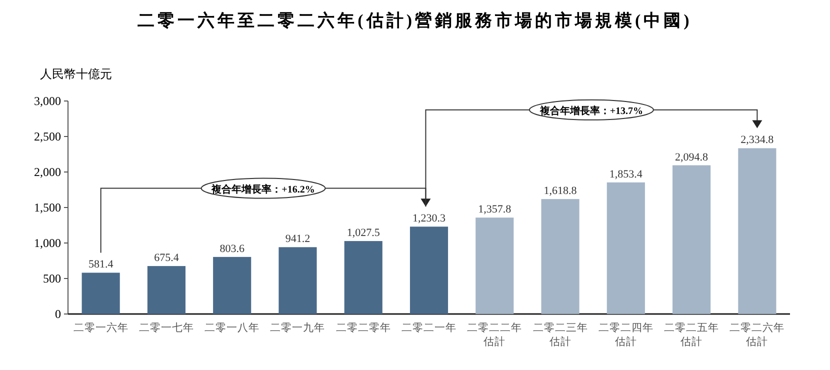 The height and width of the screenshot is (370, 830). Describe the element at coordinates (429, 218) in the screenshot. I see `data-label: 1,230.3` at that location.